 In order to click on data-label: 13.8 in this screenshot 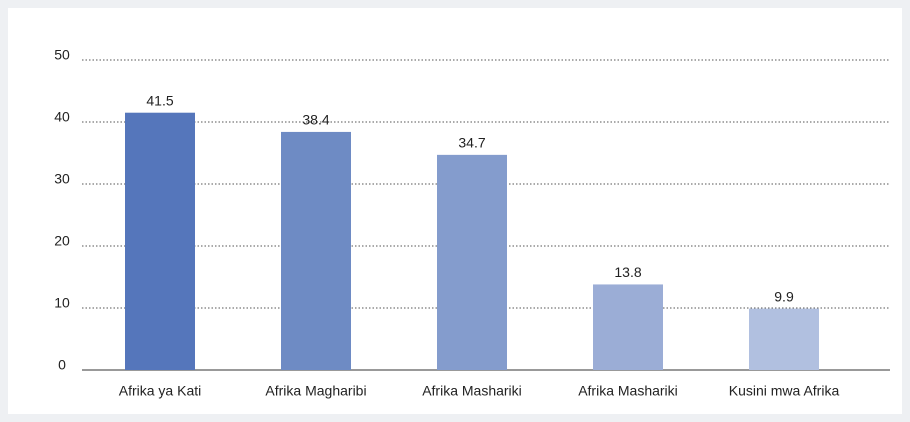, I will do `click(627, 272)`.